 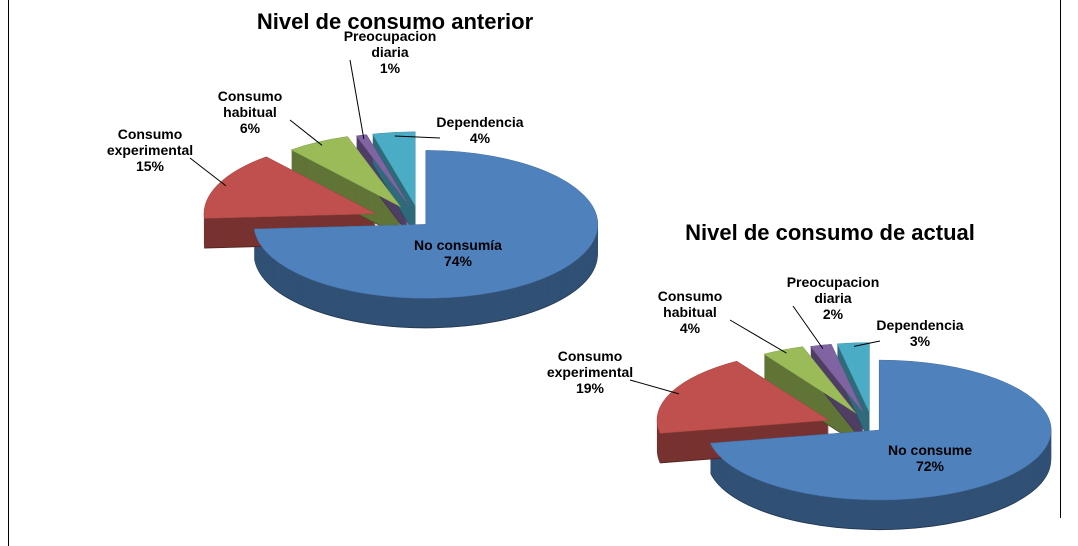 I want to click on data-label: Dependencia 4%, so click(x=480, y=130).